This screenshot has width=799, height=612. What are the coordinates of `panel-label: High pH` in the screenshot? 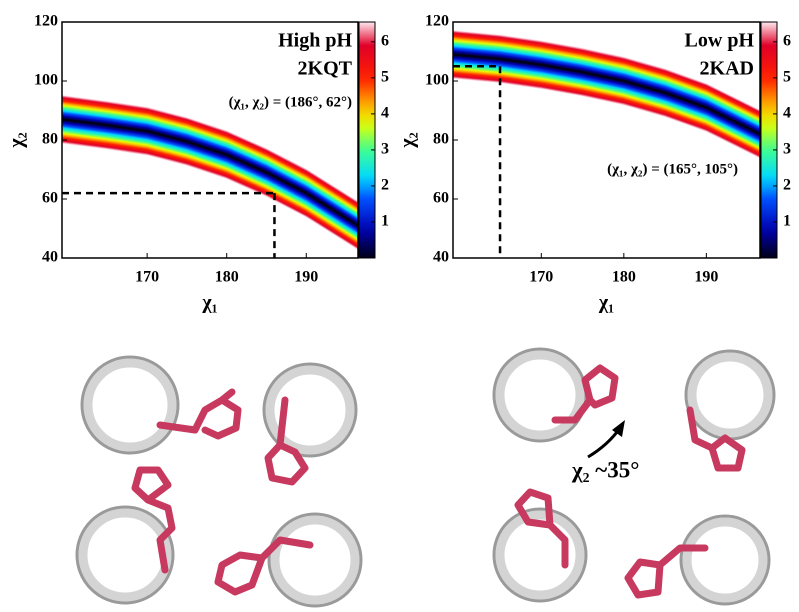 It's located at (315, 41).